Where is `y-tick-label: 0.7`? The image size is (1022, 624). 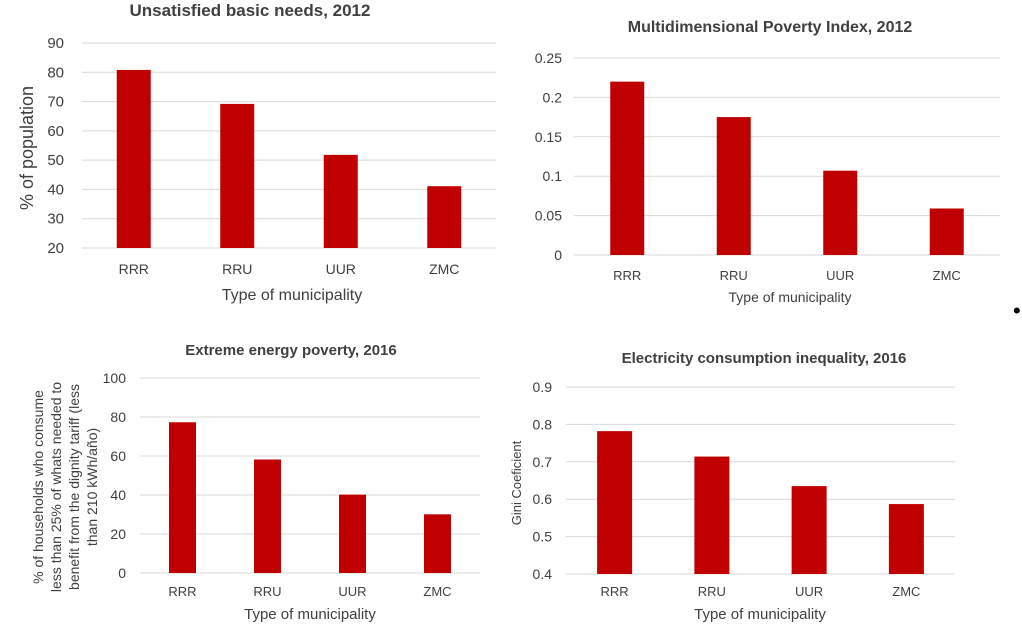
y-tick-label: 0.7 is located at coordinates (543, 462).